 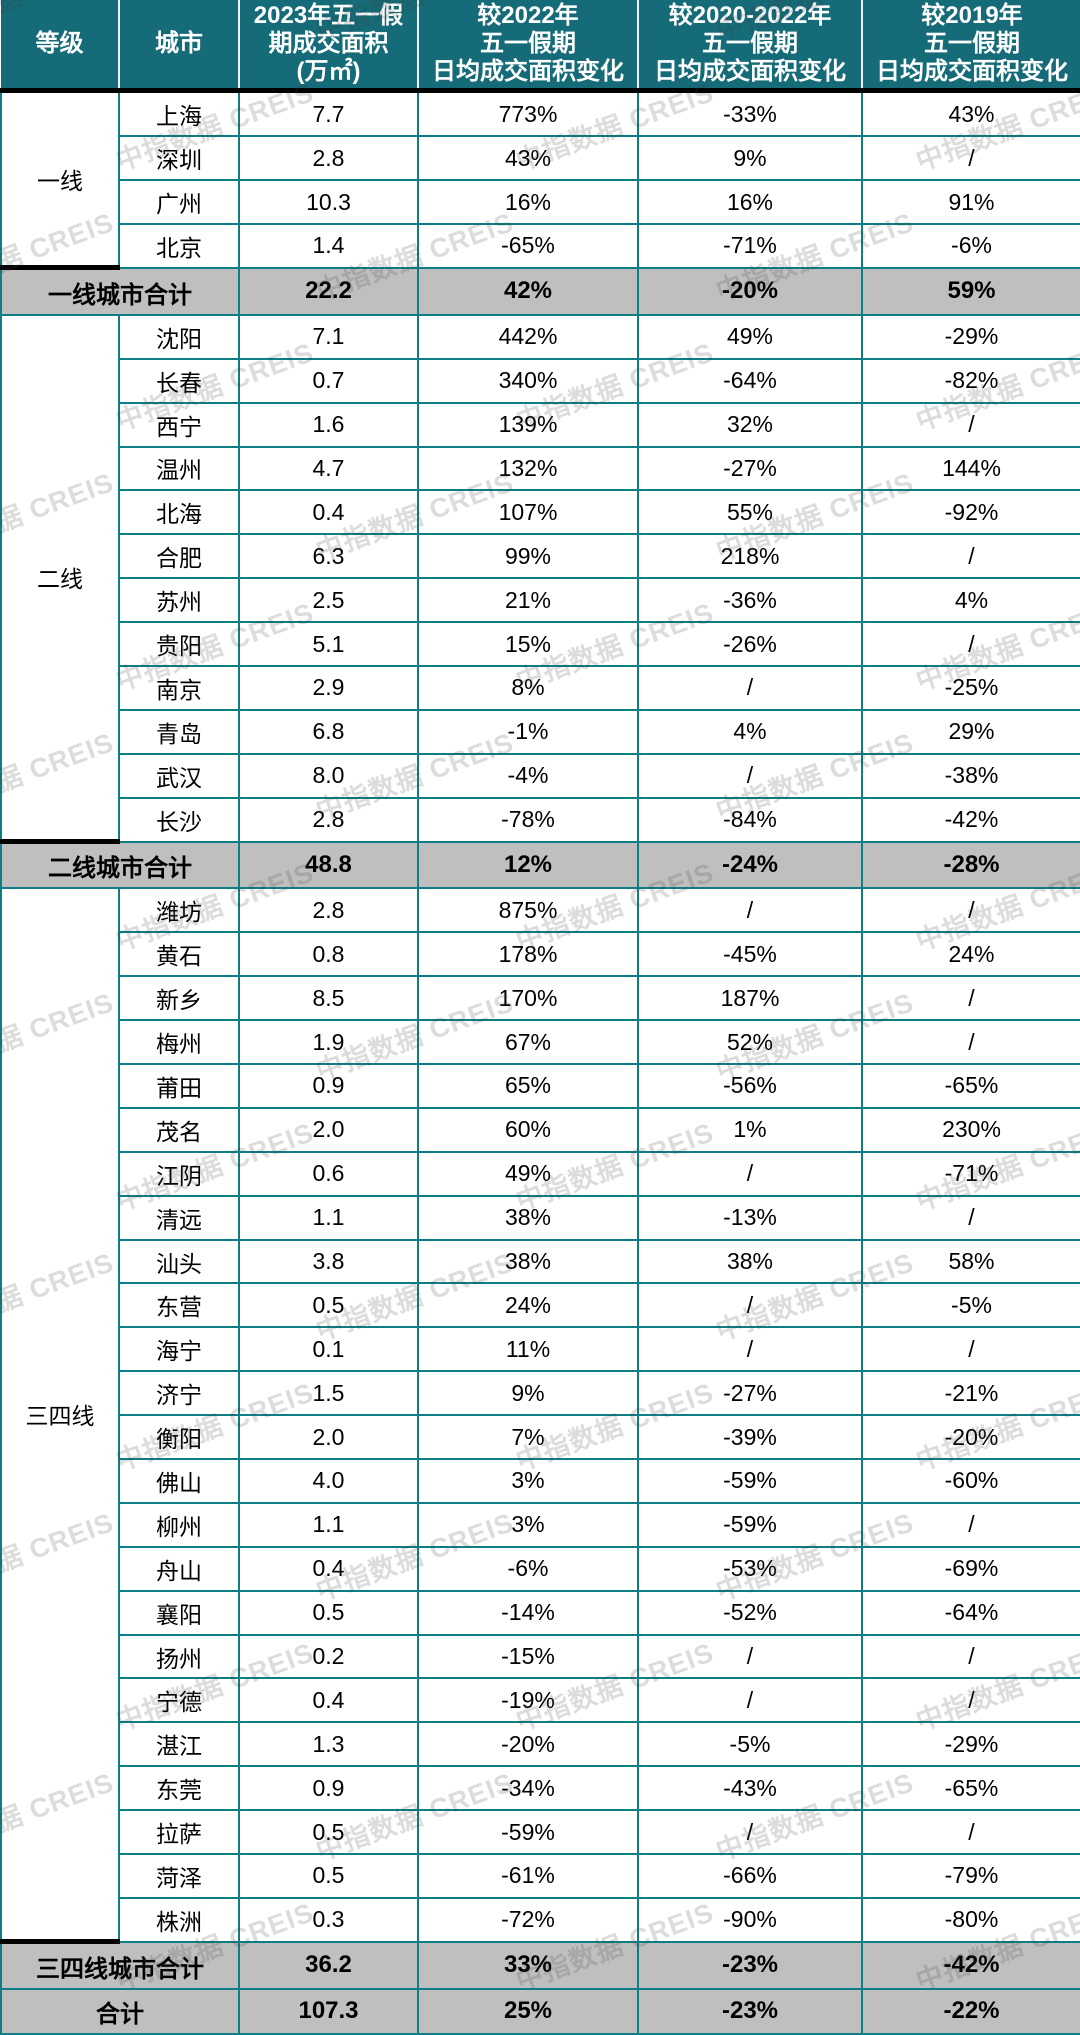 What do you see at coordinates (329, 46) in the screenshot?
I see `header-cell-area-2023: 2023年五一假 期成交面积 (万㎡)` at bounding box center [329, 46].